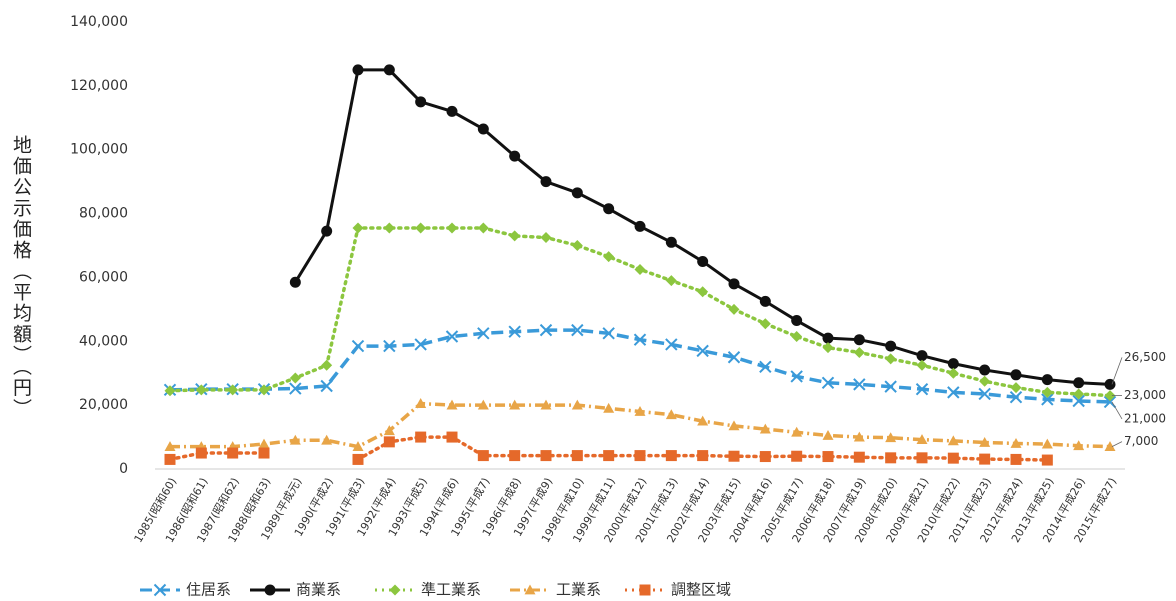  What do you see at coordinates (578, 590) in the screenshot?
I see `legend-label: 工業系` at bounding box center [578, 590].